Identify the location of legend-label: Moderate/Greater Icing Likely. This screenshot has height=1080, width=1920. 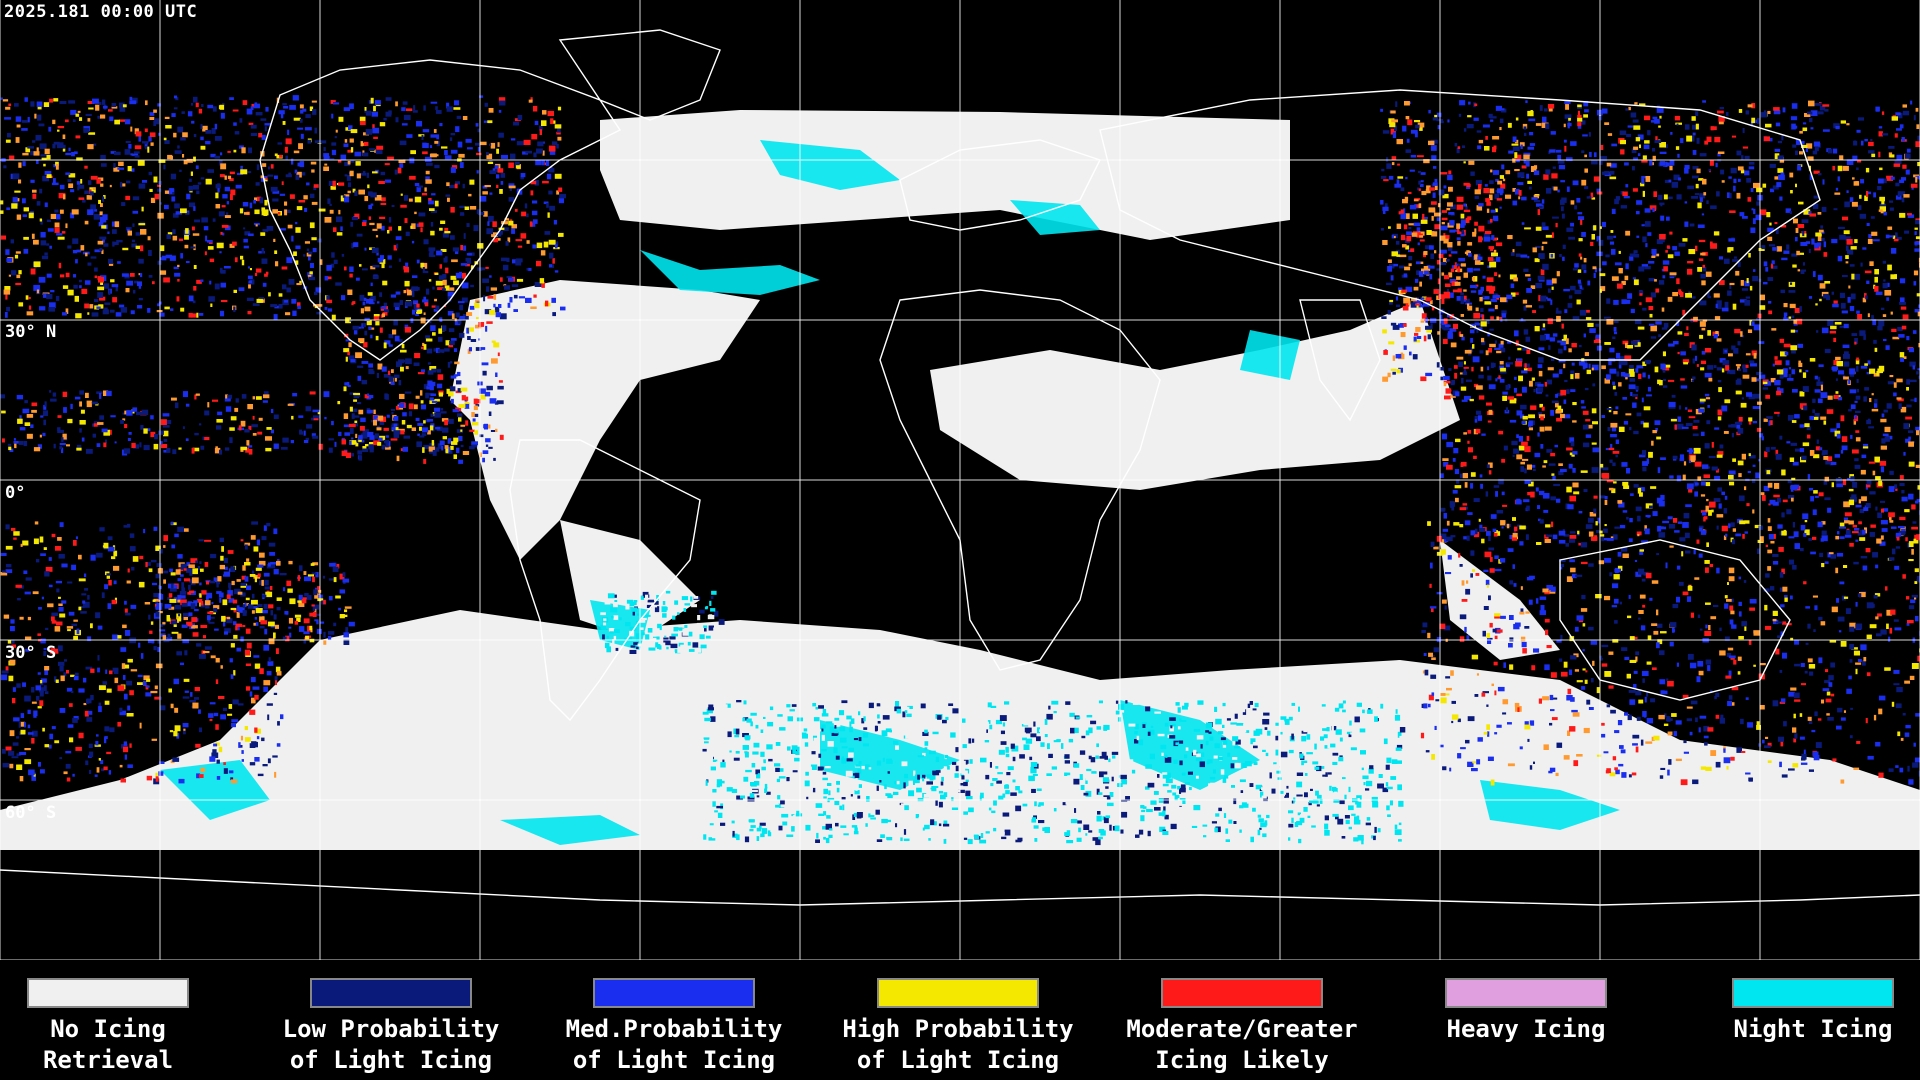
(1242, 1044).